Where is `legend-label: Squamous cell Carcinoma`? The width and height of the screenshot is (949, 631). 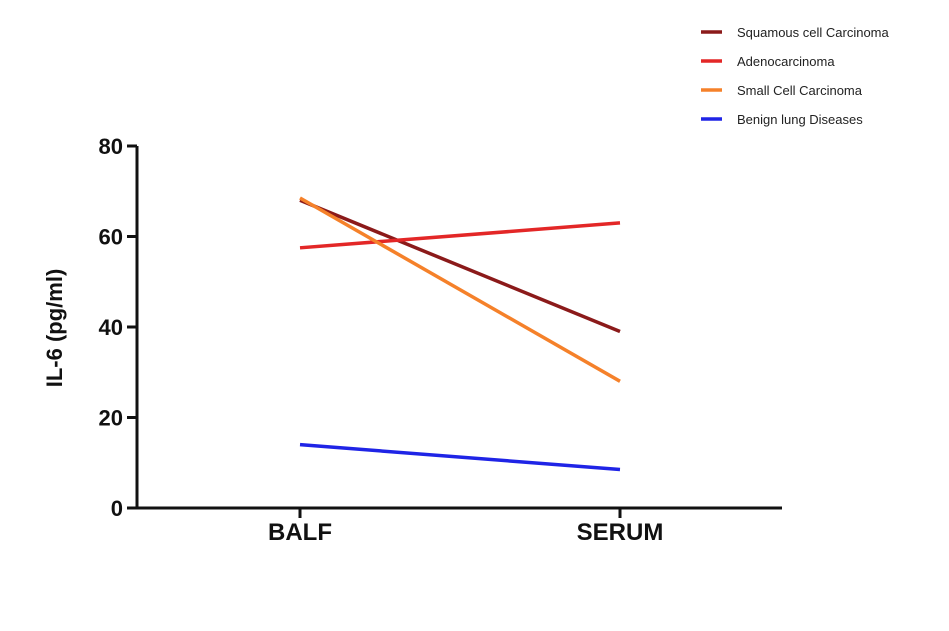
legend-label: Squamous cell Carcinoma is located at coordinates (813, 32).